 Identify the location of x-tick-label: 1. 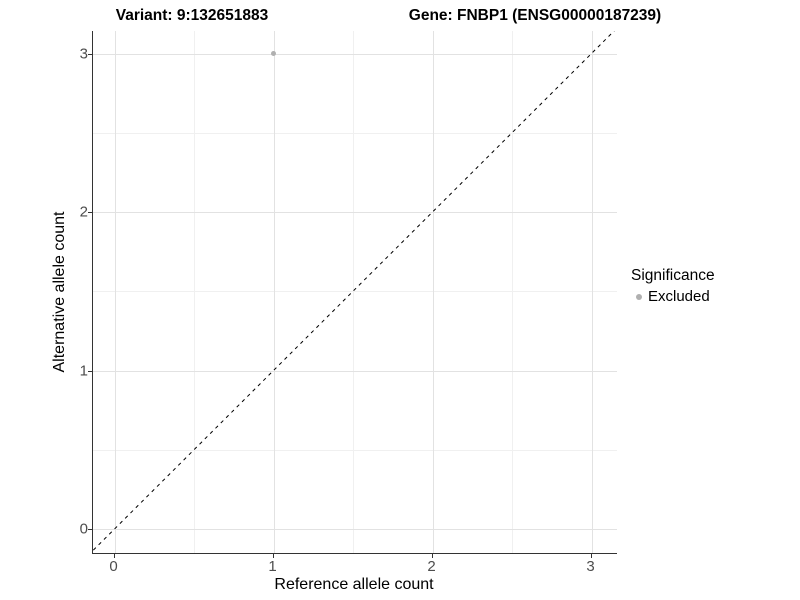
(272, 566).